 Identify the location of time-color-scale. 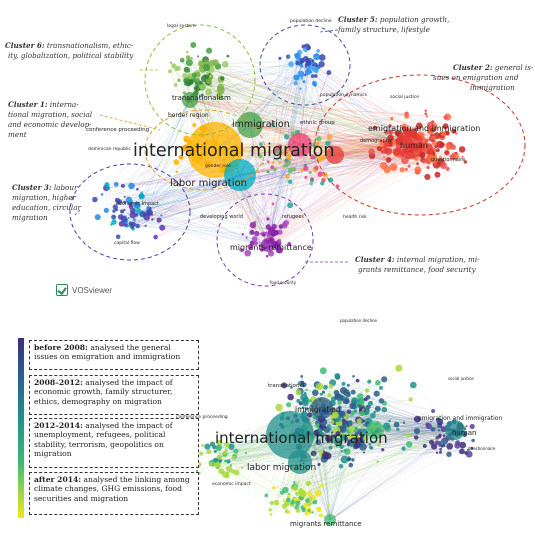
(21, 428).